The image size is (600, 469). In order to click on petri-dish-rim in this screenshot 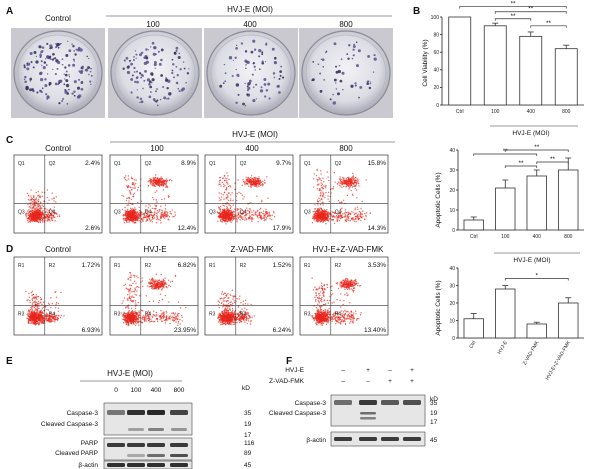, I will do `click(251, 73)`.